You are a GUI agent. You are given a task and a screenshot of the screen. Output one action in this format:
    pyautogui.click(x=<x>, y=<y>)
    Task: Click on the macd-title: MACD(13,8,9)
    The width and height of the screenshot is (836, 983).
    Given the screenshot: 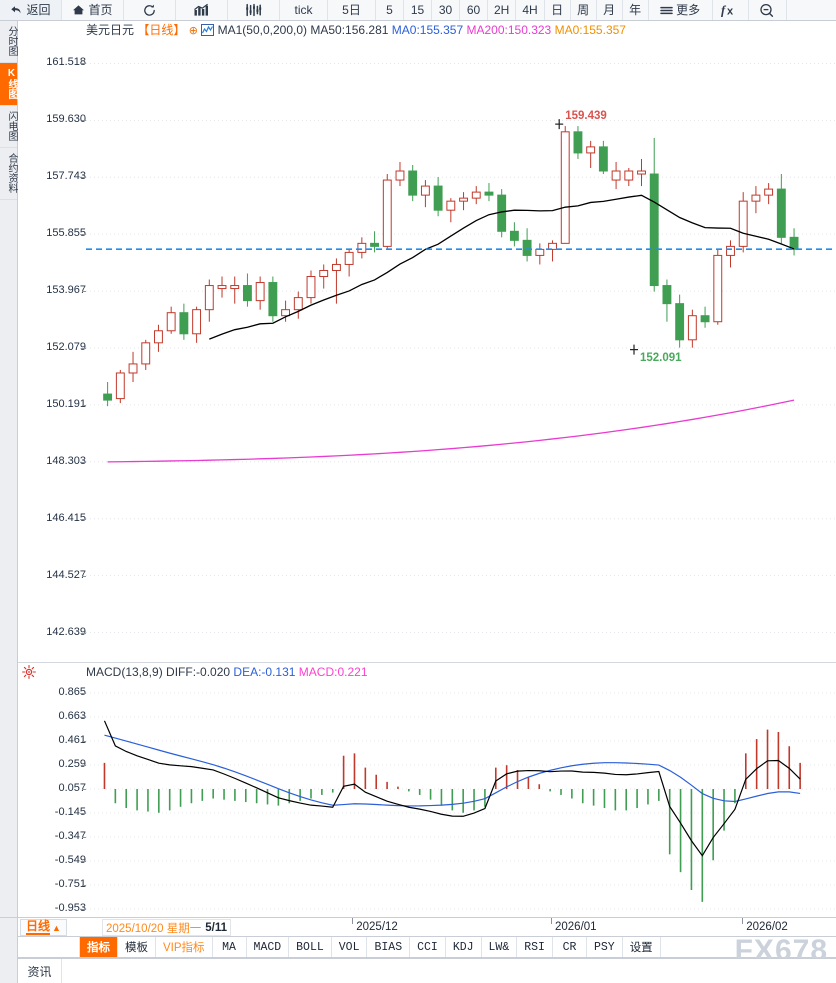 What is the action you would take?
    pyautogui.click(x=124, y=672)
    